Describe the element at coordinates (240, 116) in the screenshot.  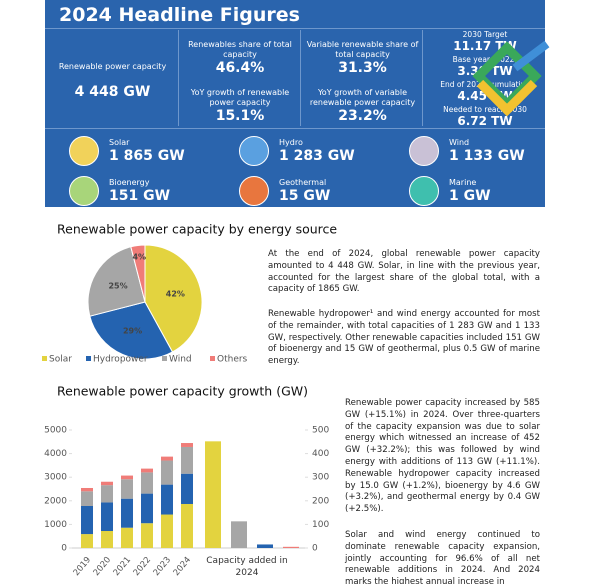
I see `share-growth-value: 15.1%` at that location.